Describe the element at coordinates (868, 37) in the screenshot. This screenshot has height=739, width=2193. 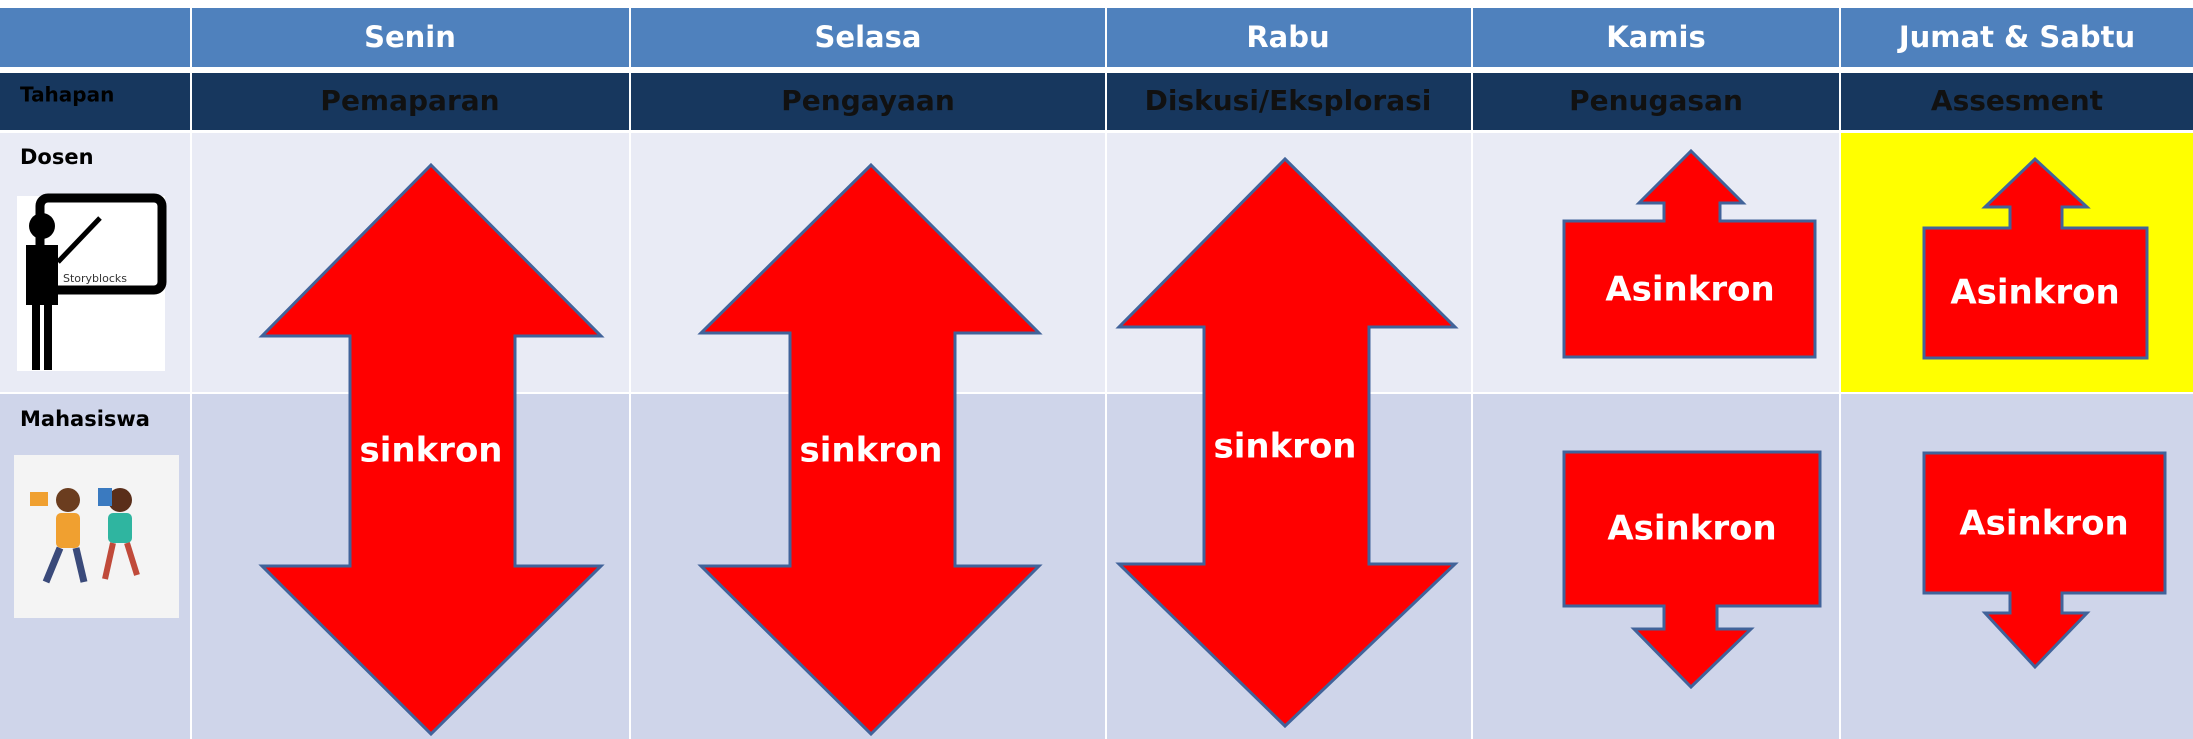
I see `day-label: Selasa` at that location.